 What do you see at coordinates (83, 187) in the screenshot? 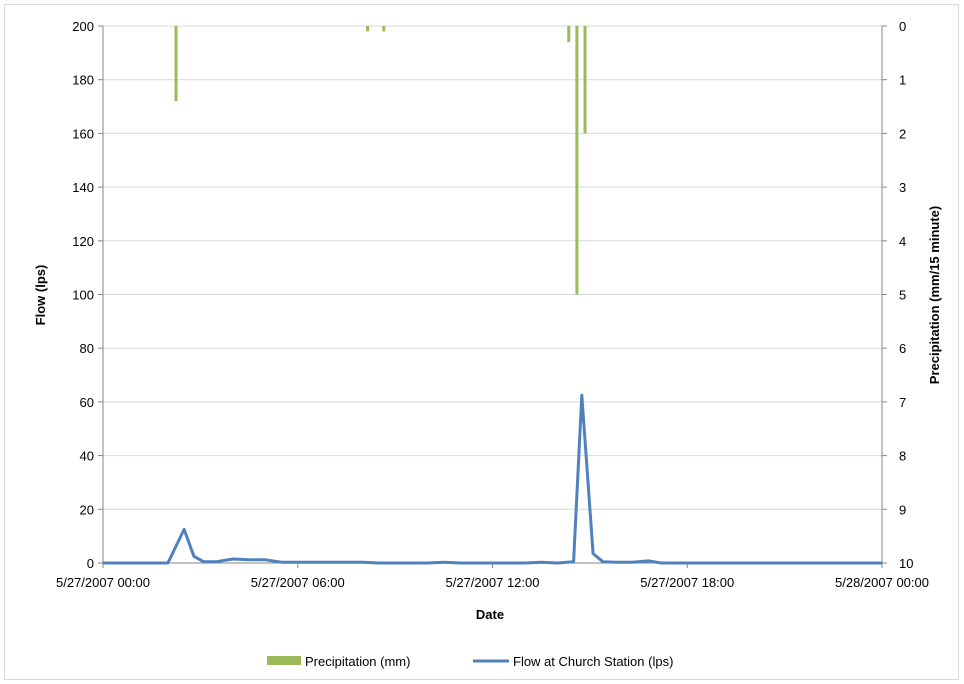
I see `left-tick-label: 140` at bounding box center [83, 187].